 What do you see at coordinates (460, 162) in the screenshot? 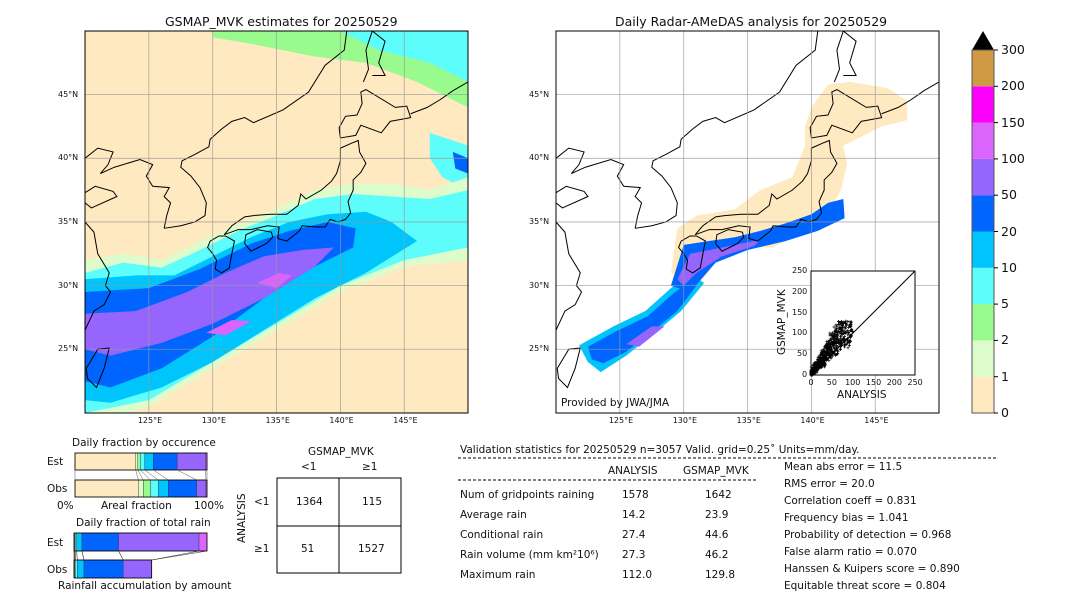
I see `rain-area-east-blue` at bounding box center [460, 162].